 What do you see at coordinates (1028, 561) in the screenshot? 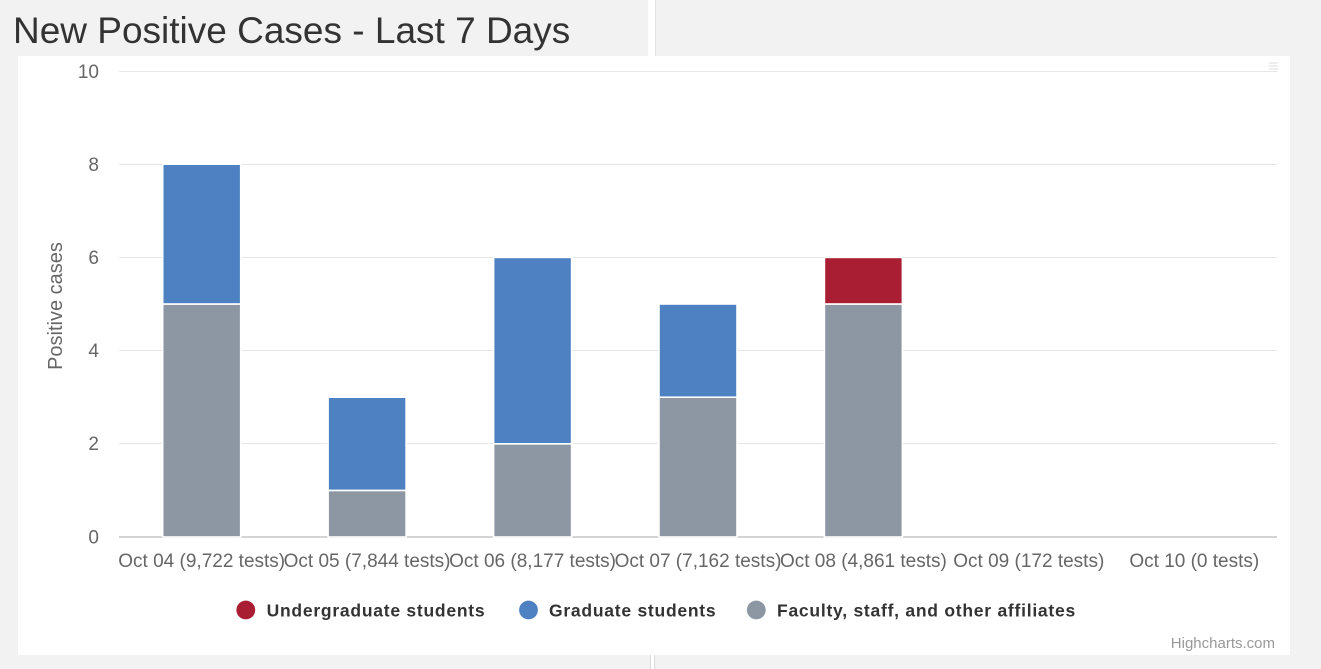
I see `svg-text: Oct 09 (172 tests)` at bounding box center [1028, 561].